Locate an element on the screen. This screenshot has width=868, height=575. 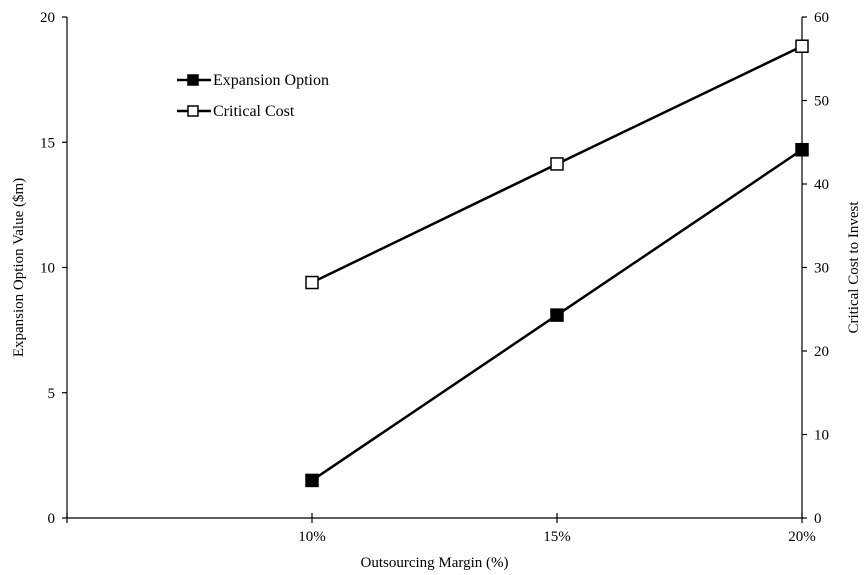
legend: Expansion Option Critical Cost is located at coordinates (253, 96).